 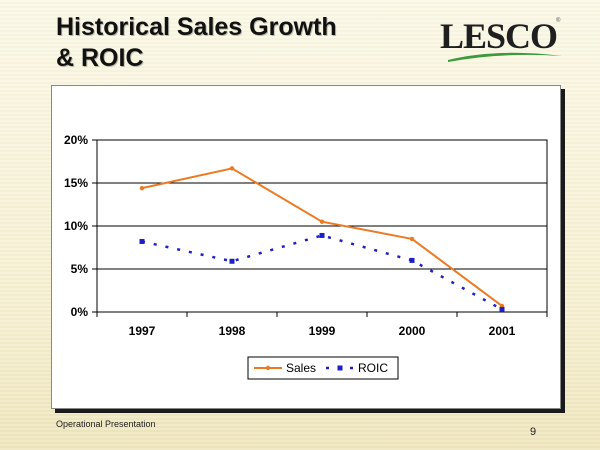 What do you see at coordinates (301, 368) in the screenshot?
I see `legend-label-sales: Sales` at bounding box center [301, 368].